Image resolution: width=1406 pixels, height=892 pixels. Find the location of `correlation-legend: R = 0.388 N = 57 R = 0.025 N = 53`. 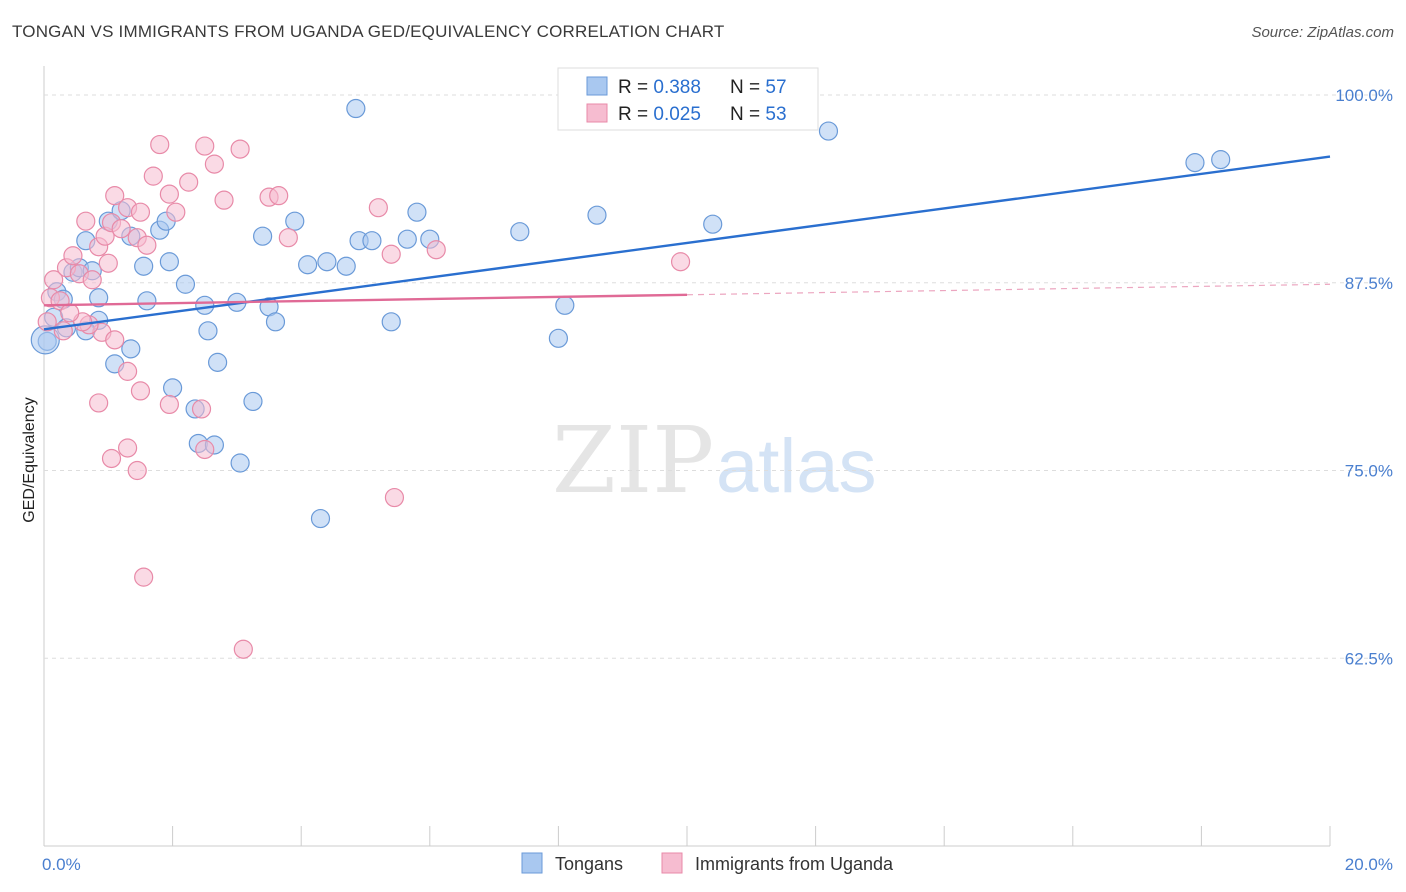

correlation-legend: R = 0.388 N = 57 R = 0.025 N = 53 is located at coordinates (688, 99).